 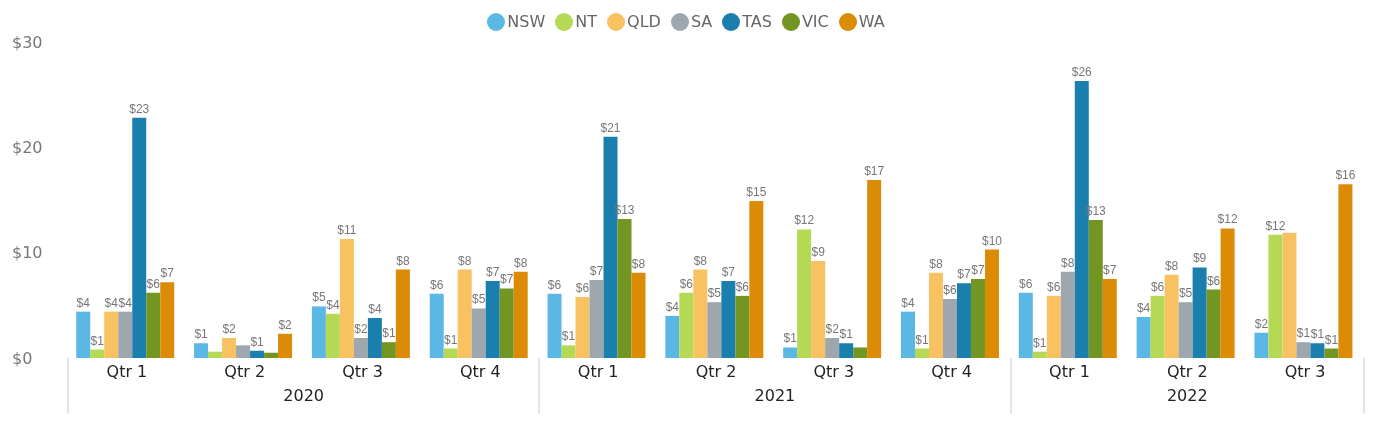 I want to click on data-label: $23, so click(x=139, y=108).